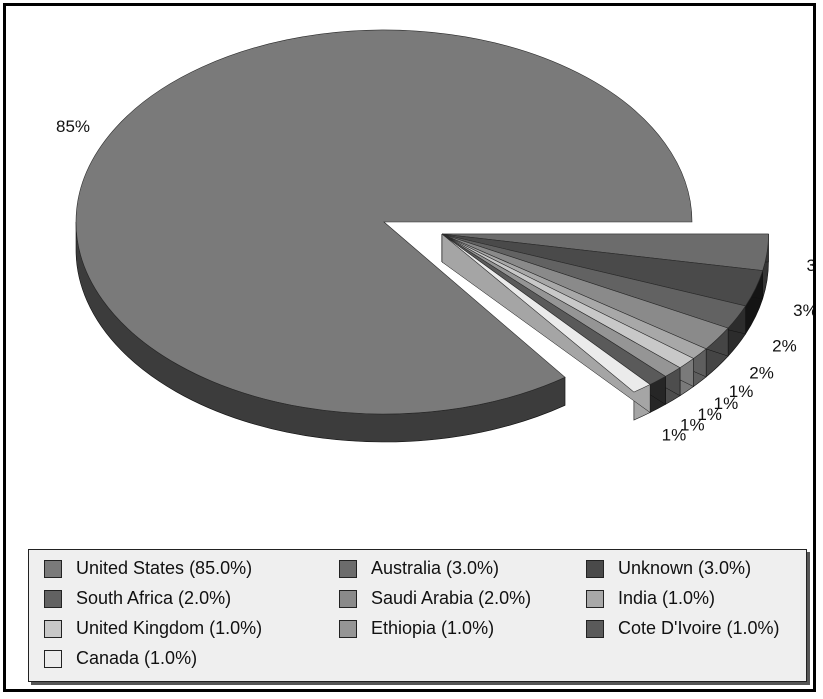 This screenshot has height=699, width=823. I want to click on pct-label-united-kingdom: 1%, so click(726, 403).